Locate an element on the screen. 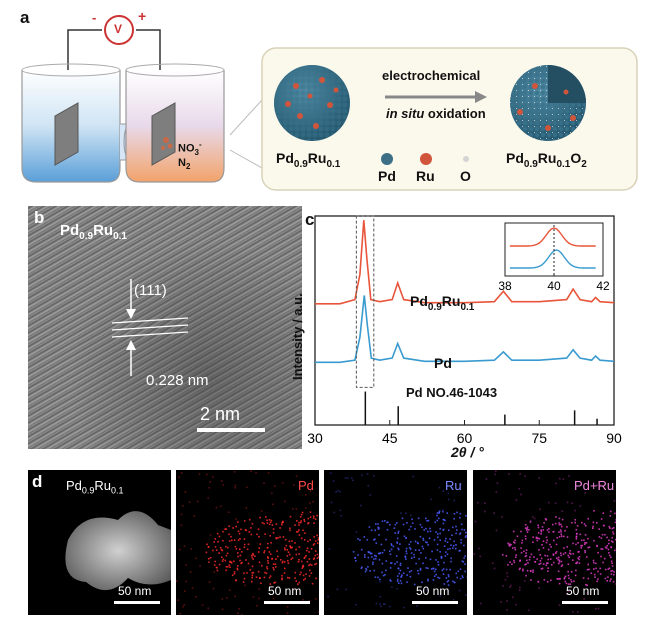 Image resolution: width=659 pixels, height=629 pixels. arrow-text-bottom: in situ oxidation is located at coordinates (436, 113).